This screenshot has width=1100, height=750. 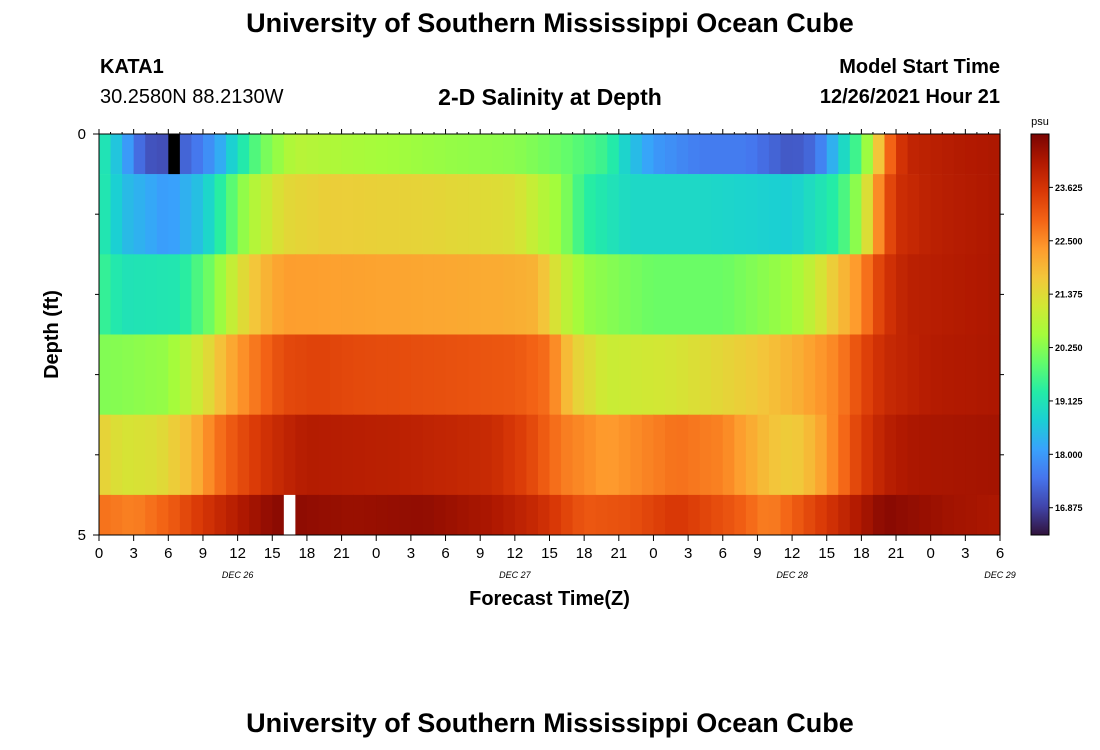 I want to click on y-tick-label: 5, so click(x=82, y=535).